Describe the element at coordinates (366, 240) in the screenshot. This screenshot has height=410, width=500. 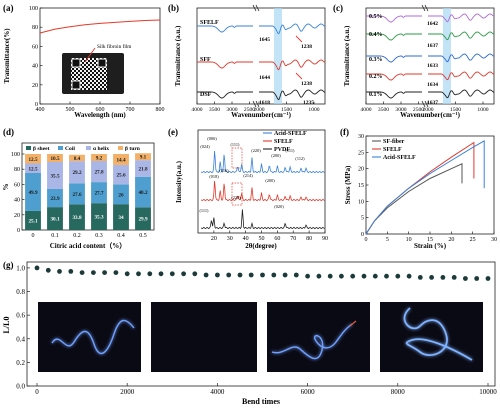
I see `x-tick-label: 0` at that location.